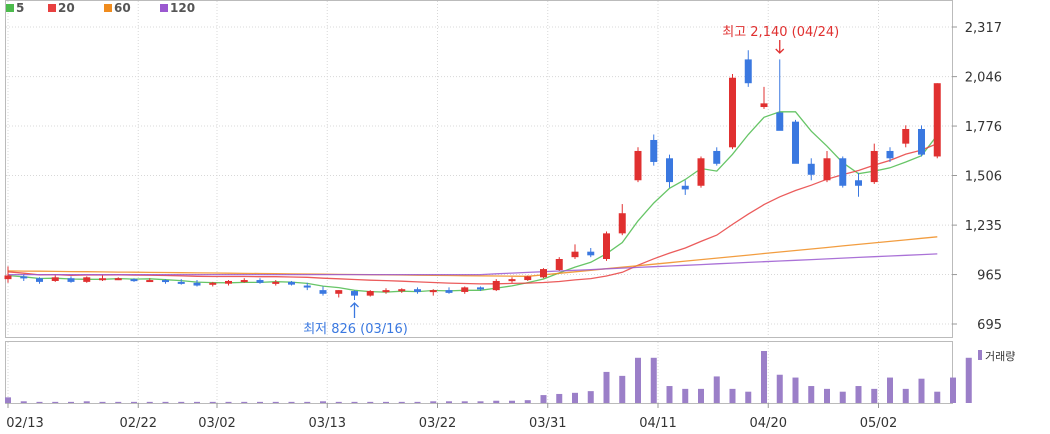 The width and height of the screenshot is (1050, 434). I want to click on date-tick-label: 02/13, so click(24, 423).